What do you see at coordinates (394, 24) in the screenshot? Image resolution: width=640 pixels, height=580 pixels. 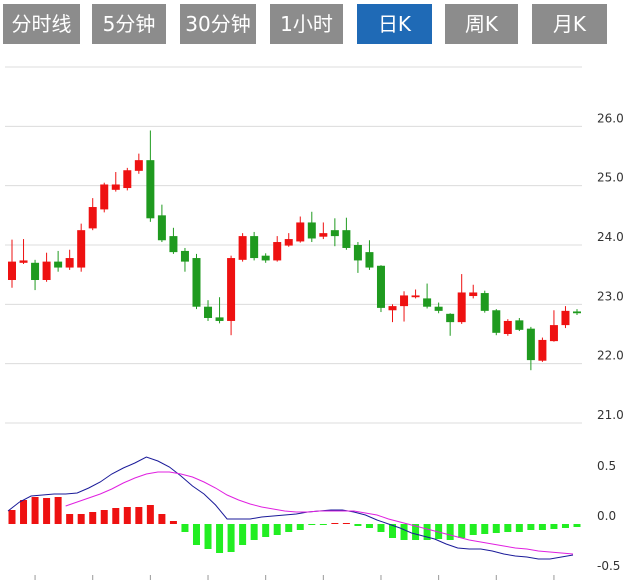 I see `tab: 日K` at bounding box center [394, 24].